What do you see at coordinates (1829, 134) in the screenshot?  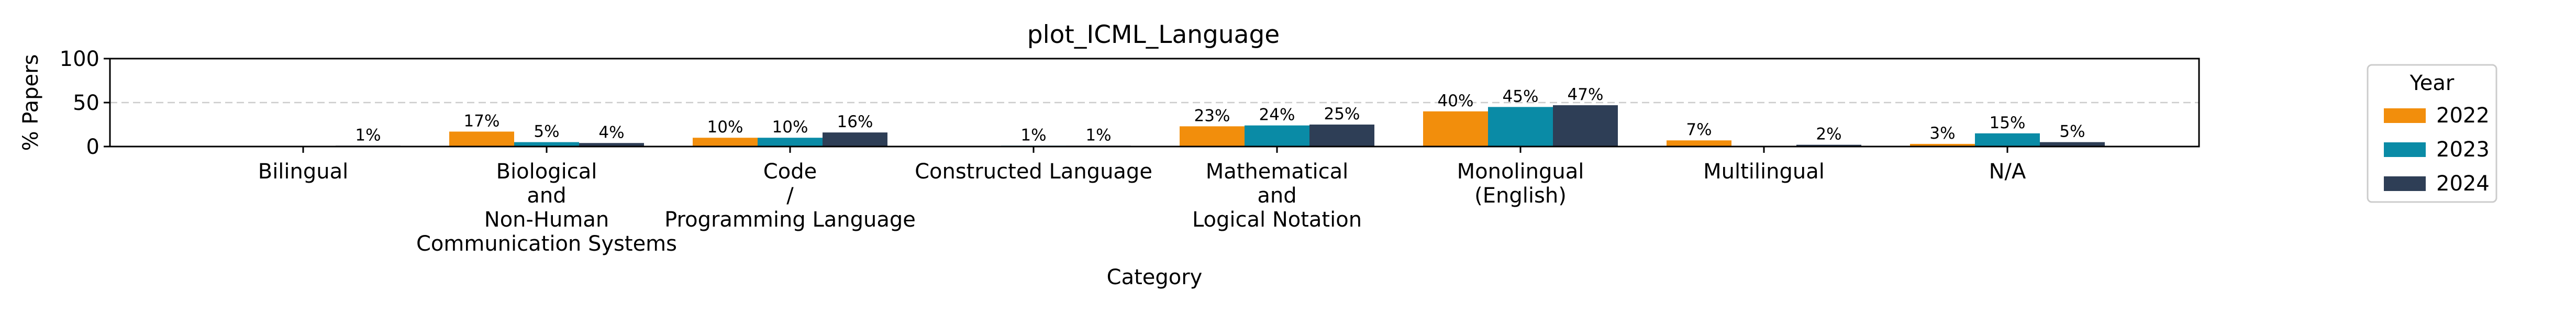 I see `data-label: 2%` at bounding box center [1829, 134].